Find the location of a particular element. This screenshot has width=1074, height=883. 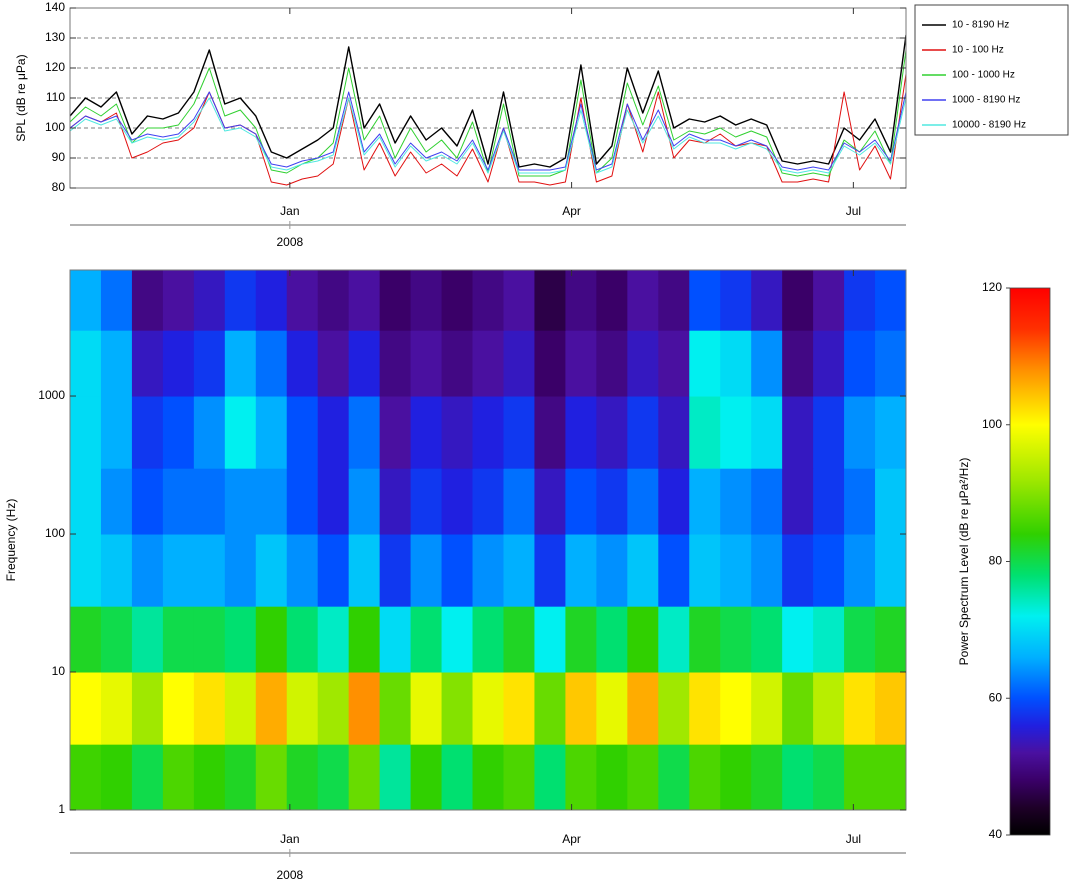

y-tick-label: 140 is located at coordinates (55, 7).